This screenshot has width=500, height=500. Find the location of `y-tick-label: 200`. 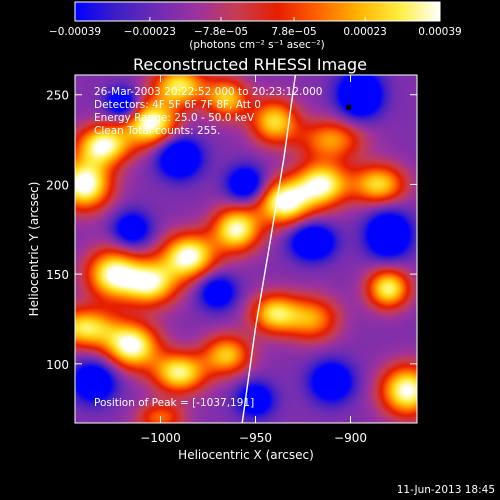

y-tick-label: 200 is located at coordinates (57, 185).